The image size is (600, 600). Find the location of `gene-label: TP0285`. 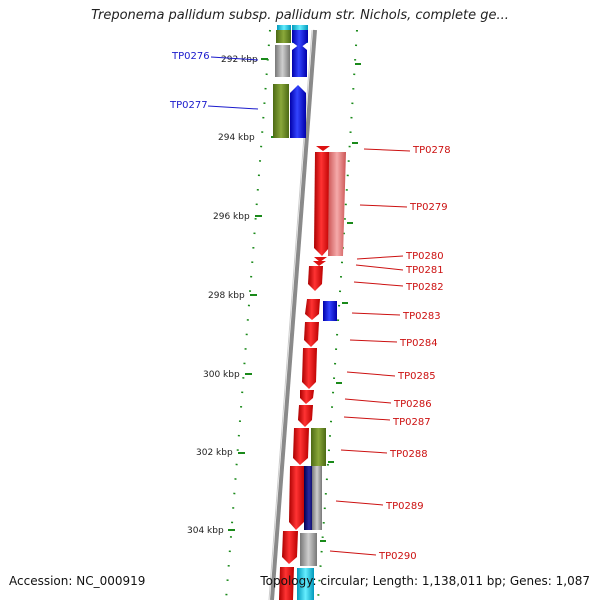

gene-label: TP0285 is located at coordinates (416, 376).